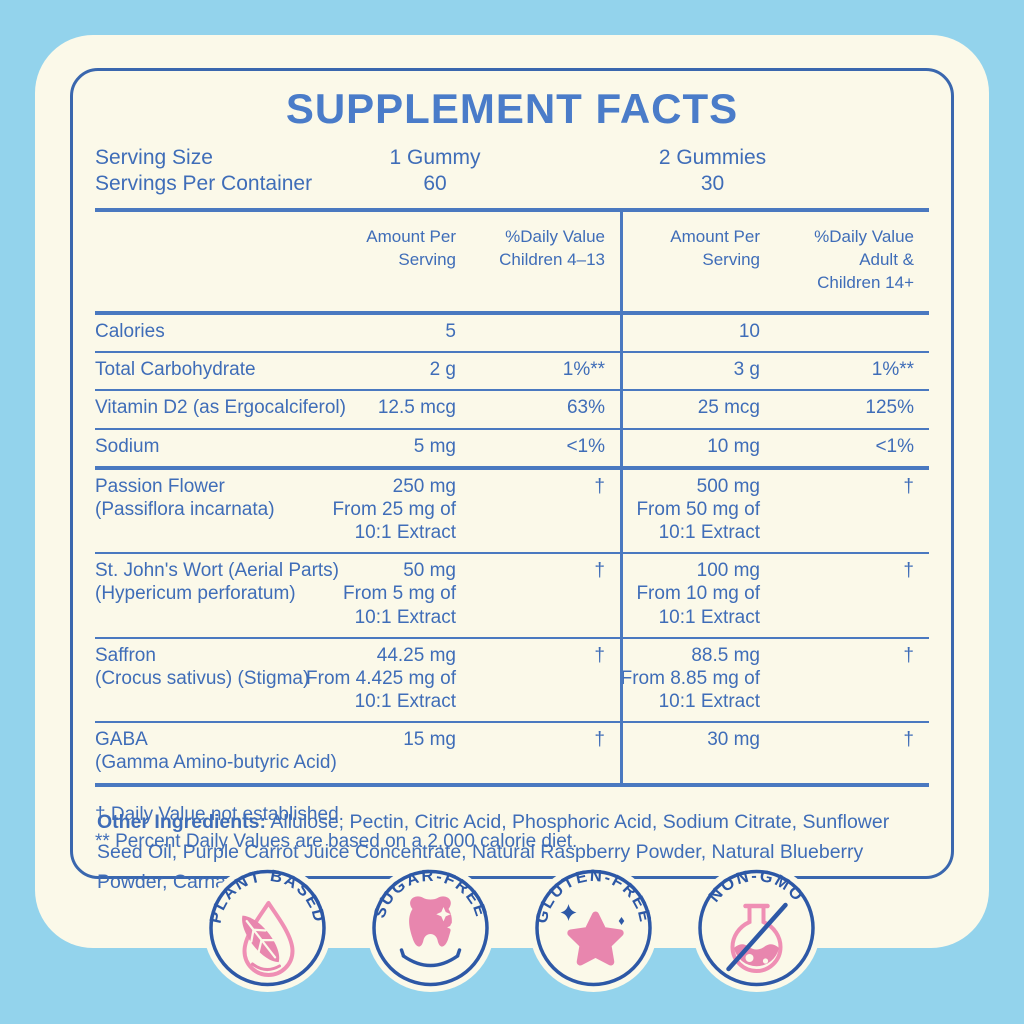  I want to click on daily-value-1: 63%, so click(585, 408).